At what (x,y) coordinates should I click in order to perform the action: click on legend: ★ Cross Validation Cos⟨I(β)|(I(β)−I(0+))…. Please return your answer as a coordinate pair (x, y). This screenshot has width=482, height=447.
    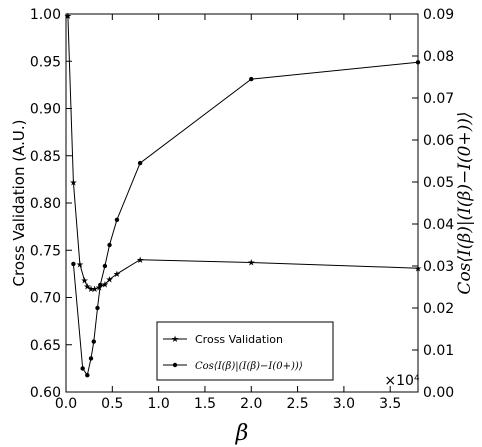
    Looking at the image, I should click on (245, 351).